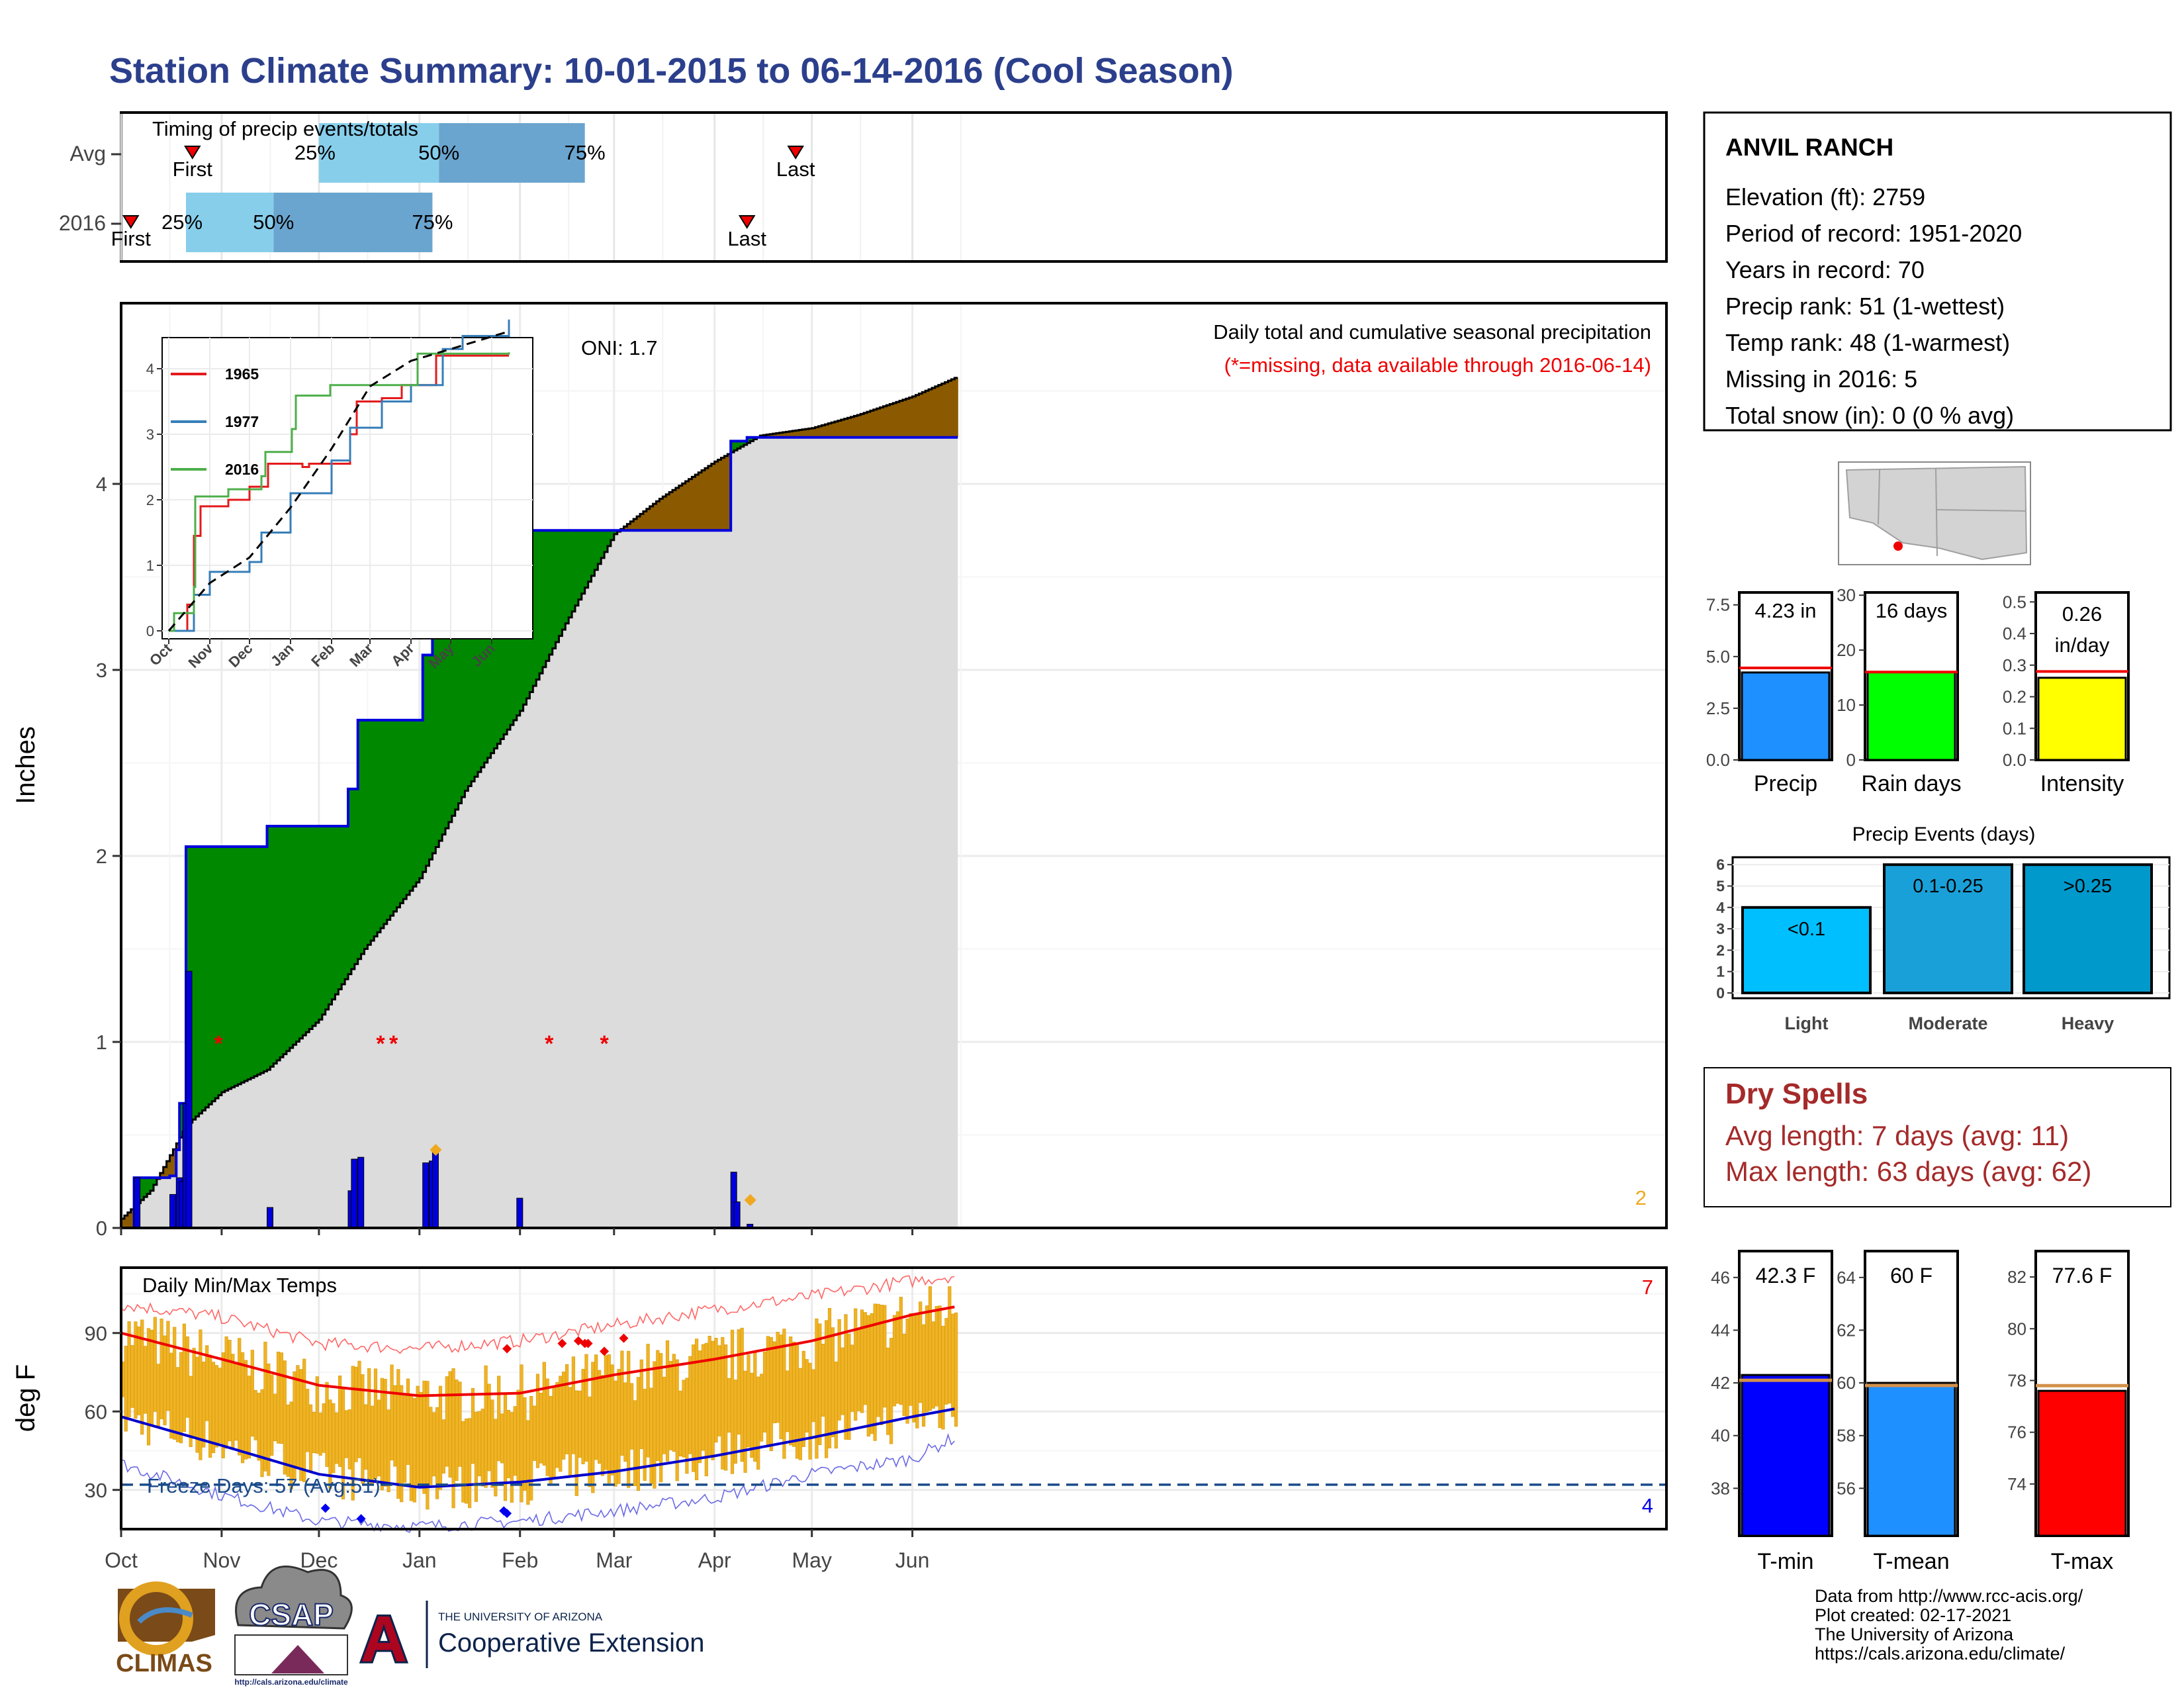 The image size is (2184, 1688). Describe the element at coordinates (26, 765) in the screenshot. I see `main-y-label: Inches` at that location.